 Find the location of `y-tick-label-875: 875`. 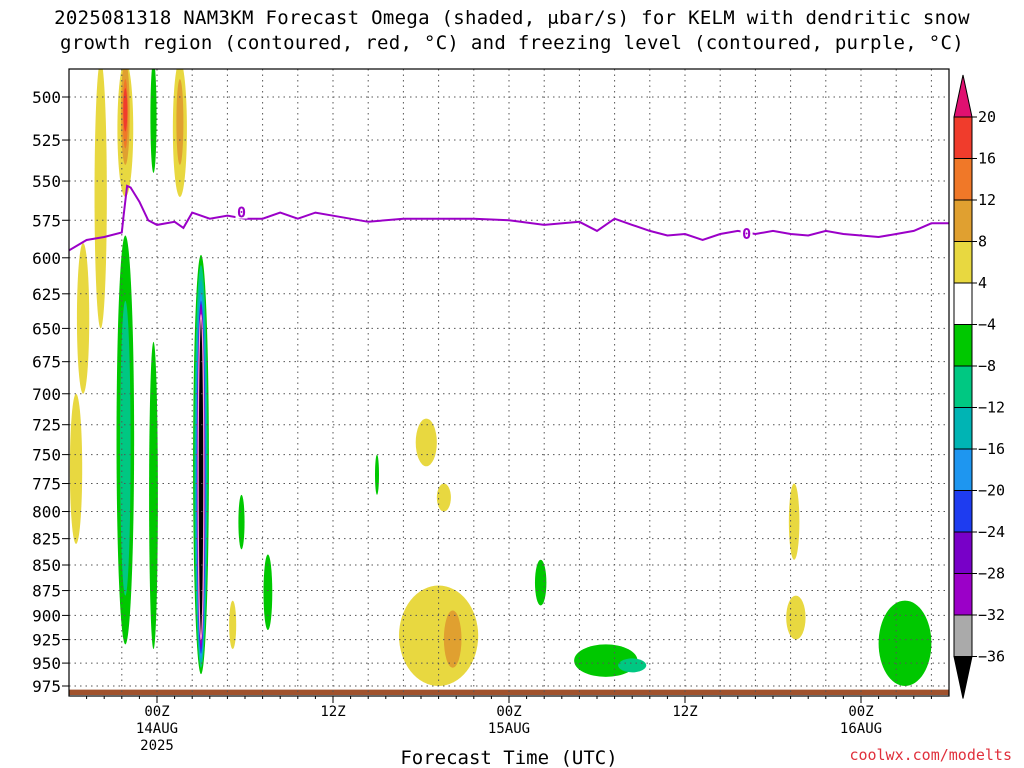

y-tick-label-875: 875 is located at coordinates (46, 591).